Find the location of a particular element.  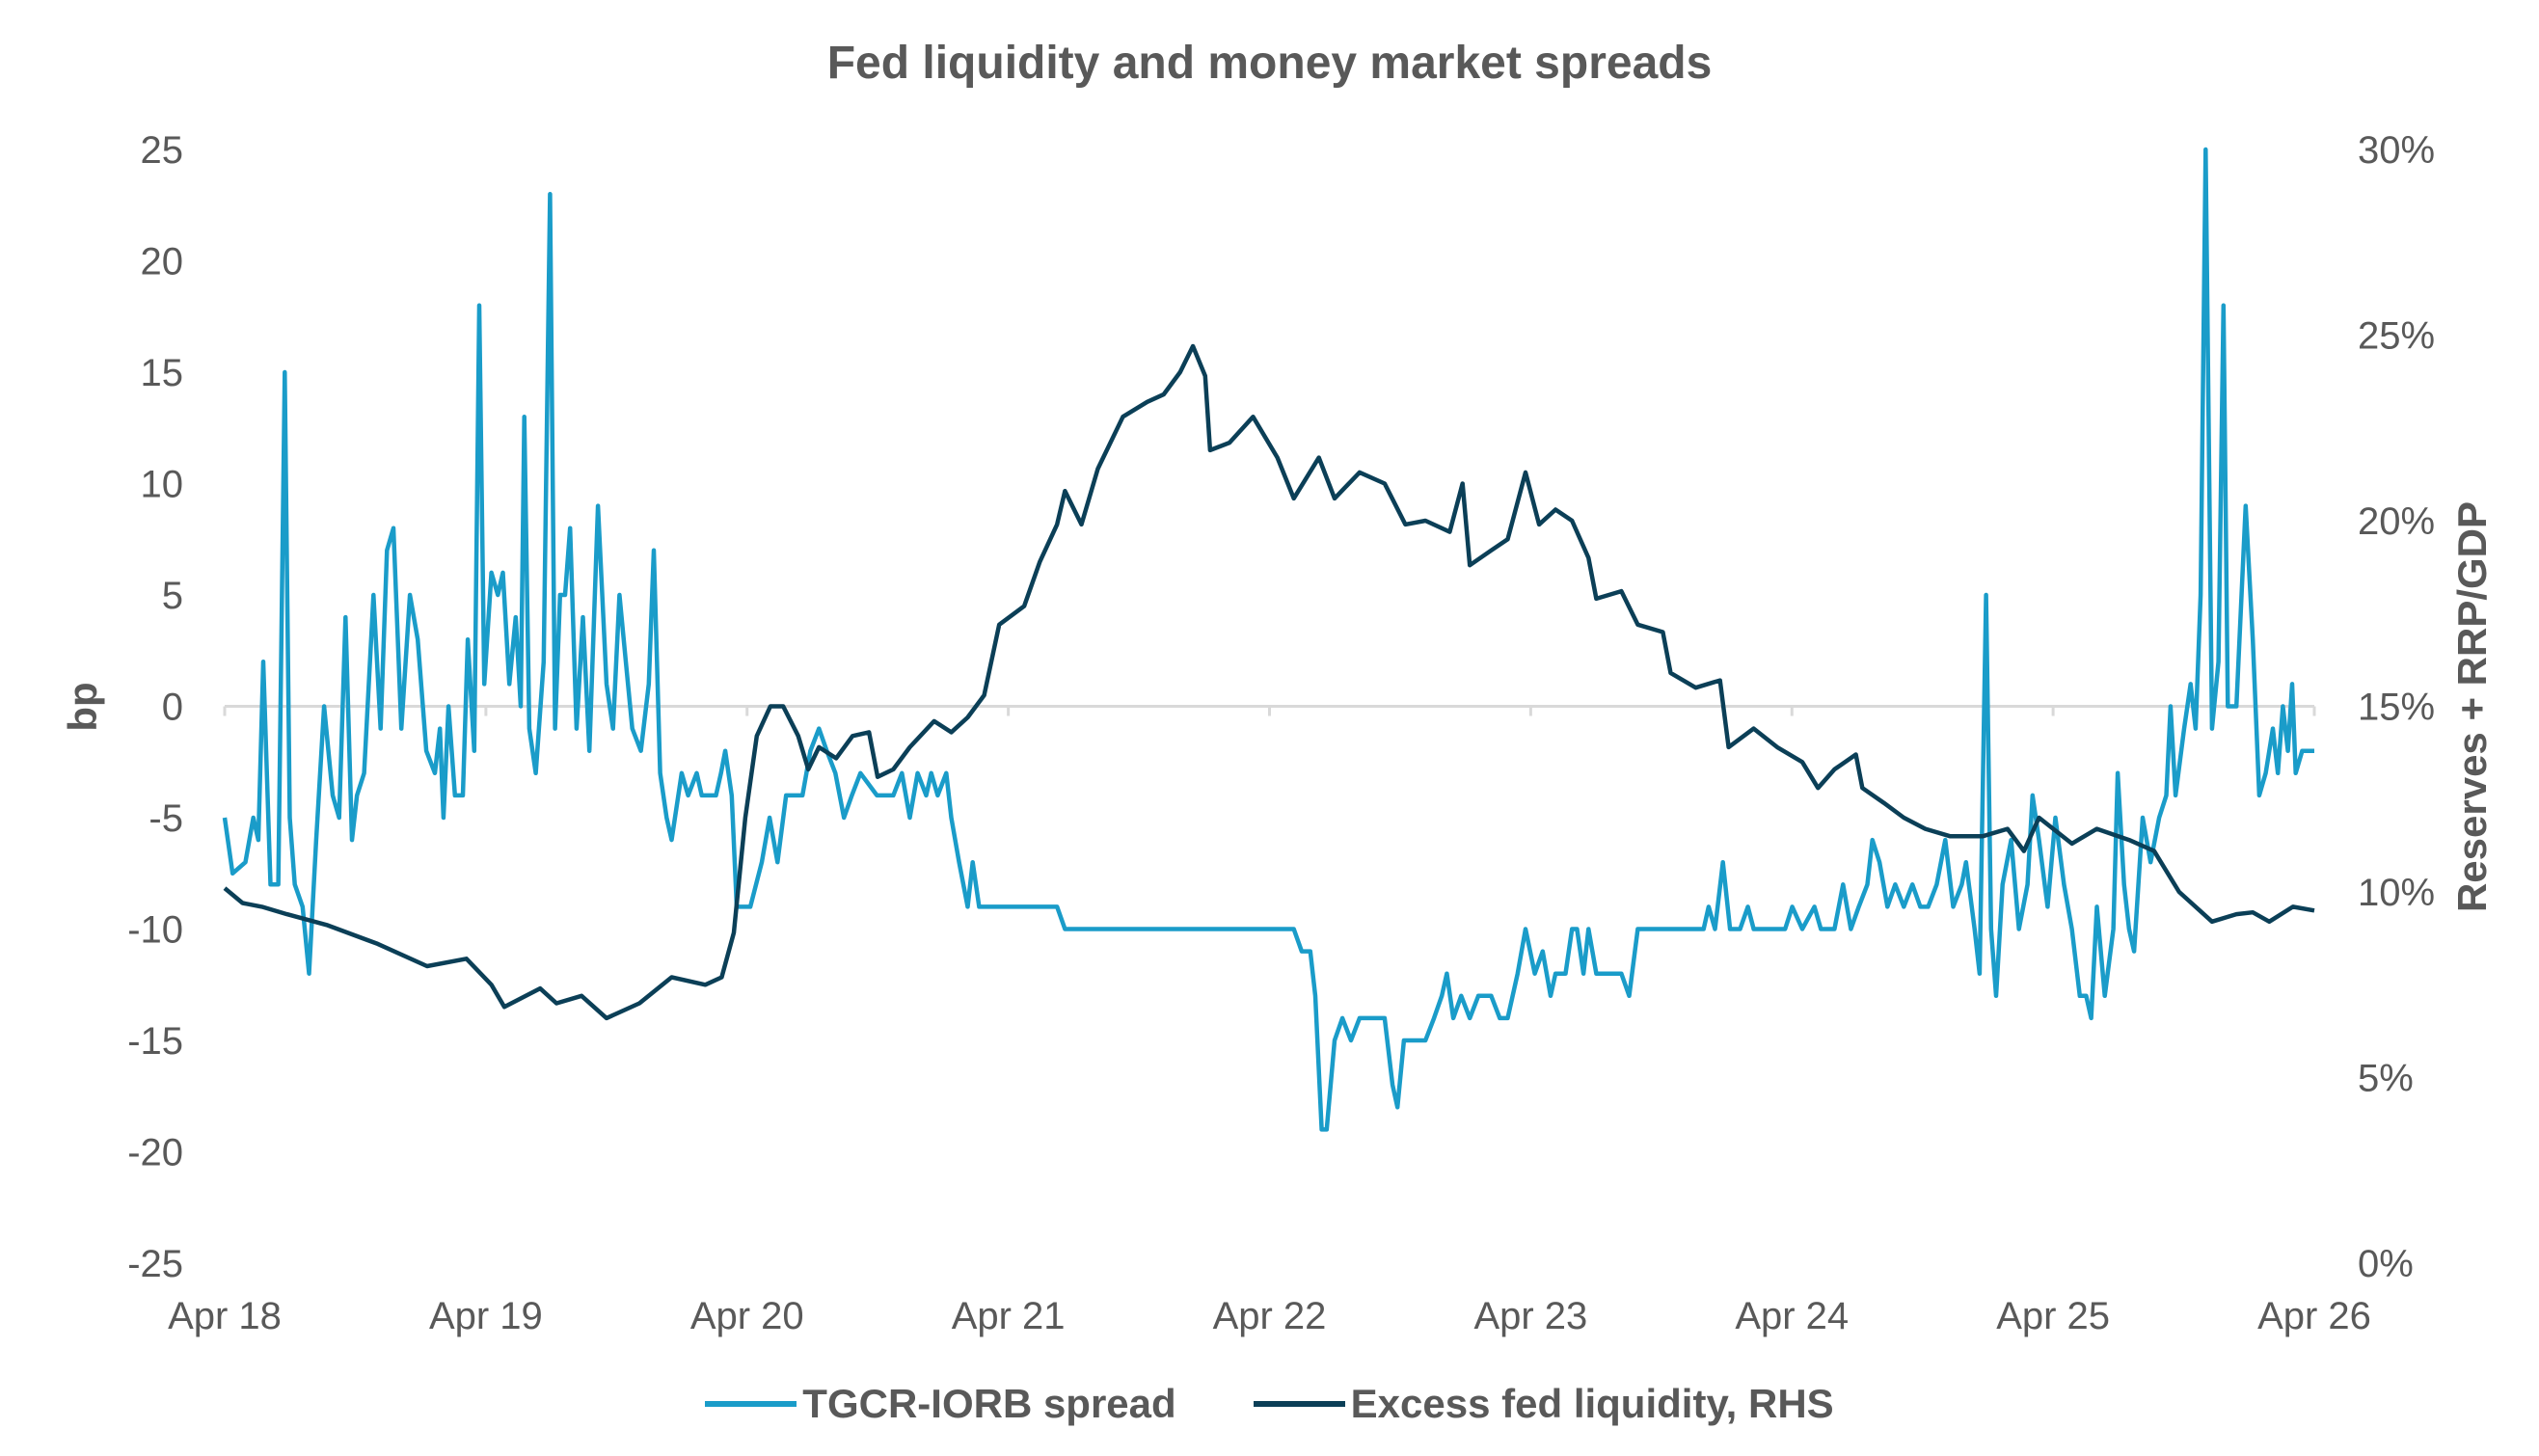

y-tick-label: -5 is located at coordinates (166, 818).